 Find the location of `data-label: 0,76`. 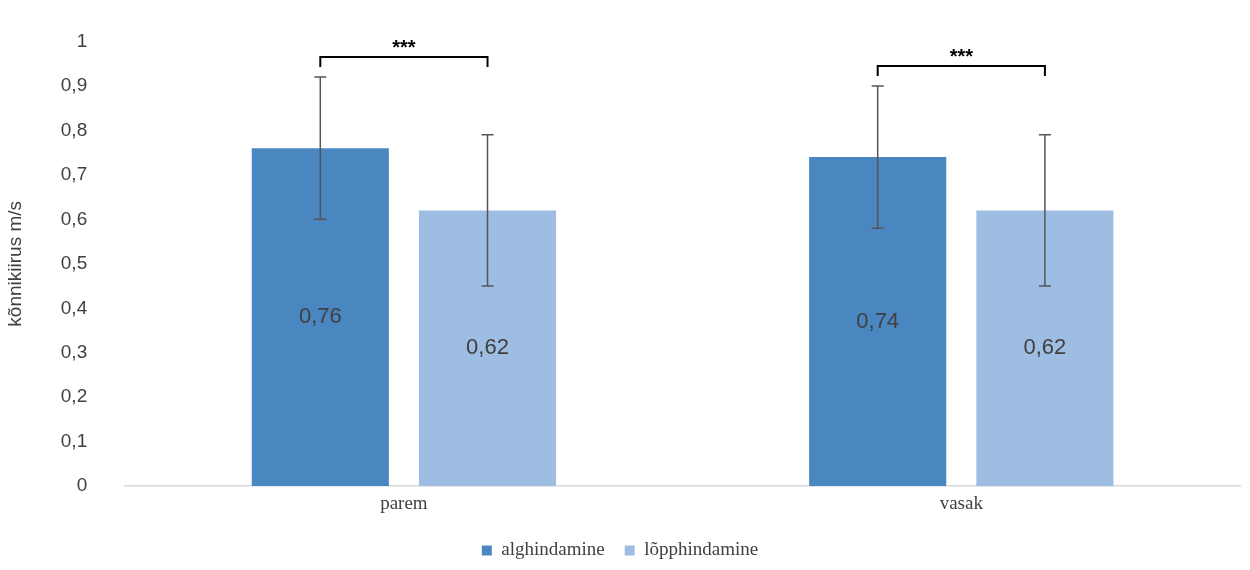

data-label: 0,76 is located at coordinates (320, 316).